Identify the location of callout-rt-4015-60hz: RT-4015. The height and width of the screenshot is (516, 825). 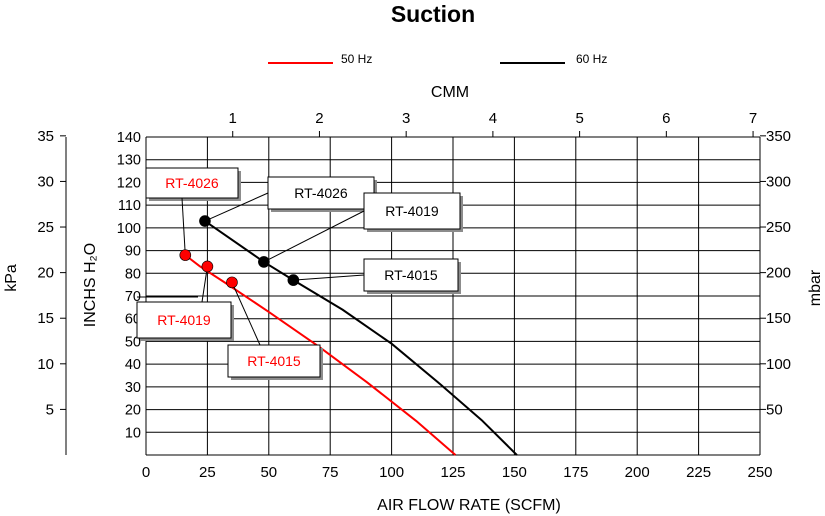
(374, 276).